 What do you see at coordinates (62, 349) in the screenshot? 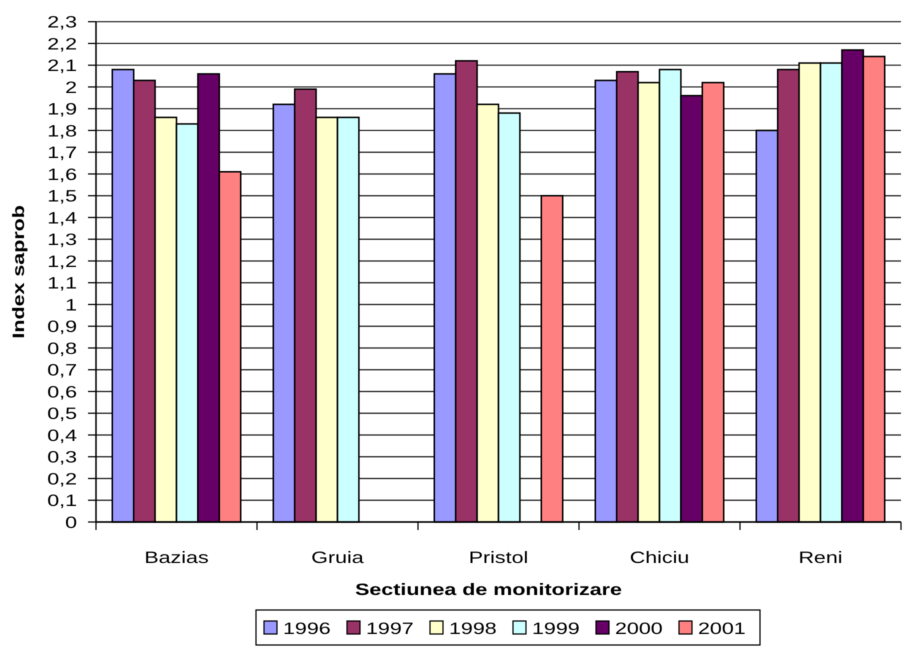
I see `y-tick-label: 0,8` at bounding box center [62, 349].